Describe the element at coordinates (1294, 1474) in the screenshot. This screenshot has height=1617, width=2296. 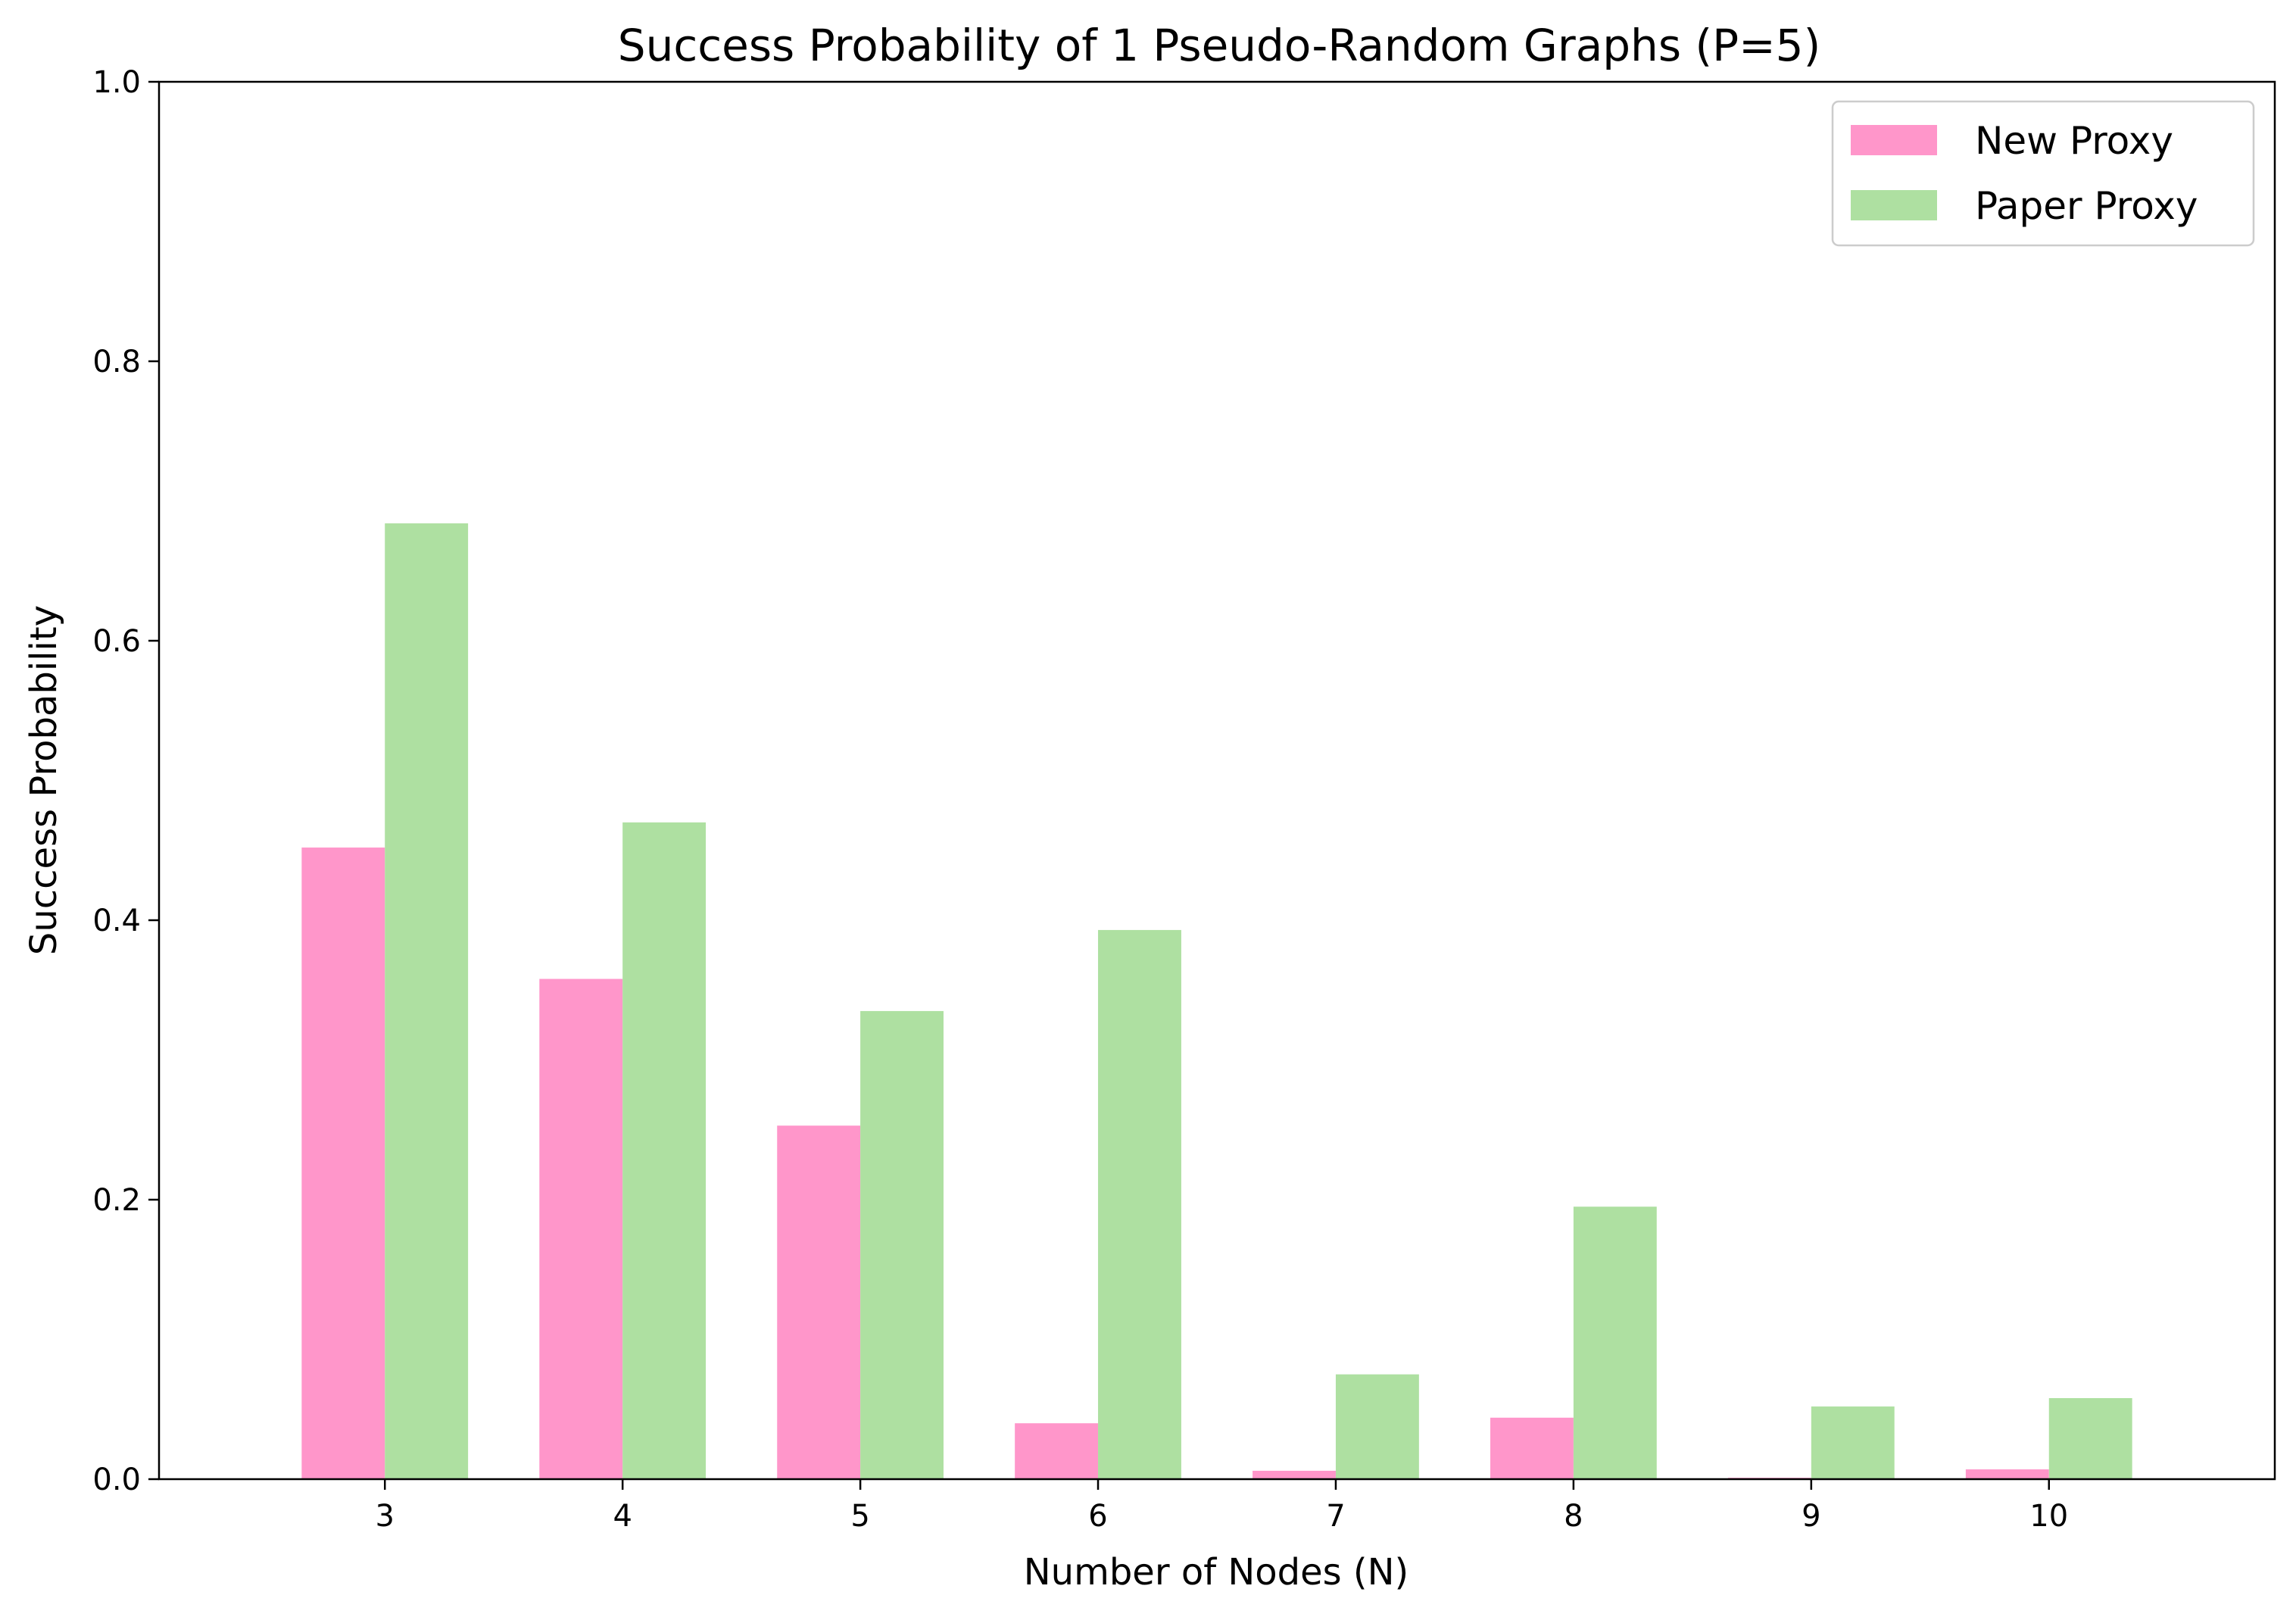
I see `bar-new-proxy-n7` at that location.